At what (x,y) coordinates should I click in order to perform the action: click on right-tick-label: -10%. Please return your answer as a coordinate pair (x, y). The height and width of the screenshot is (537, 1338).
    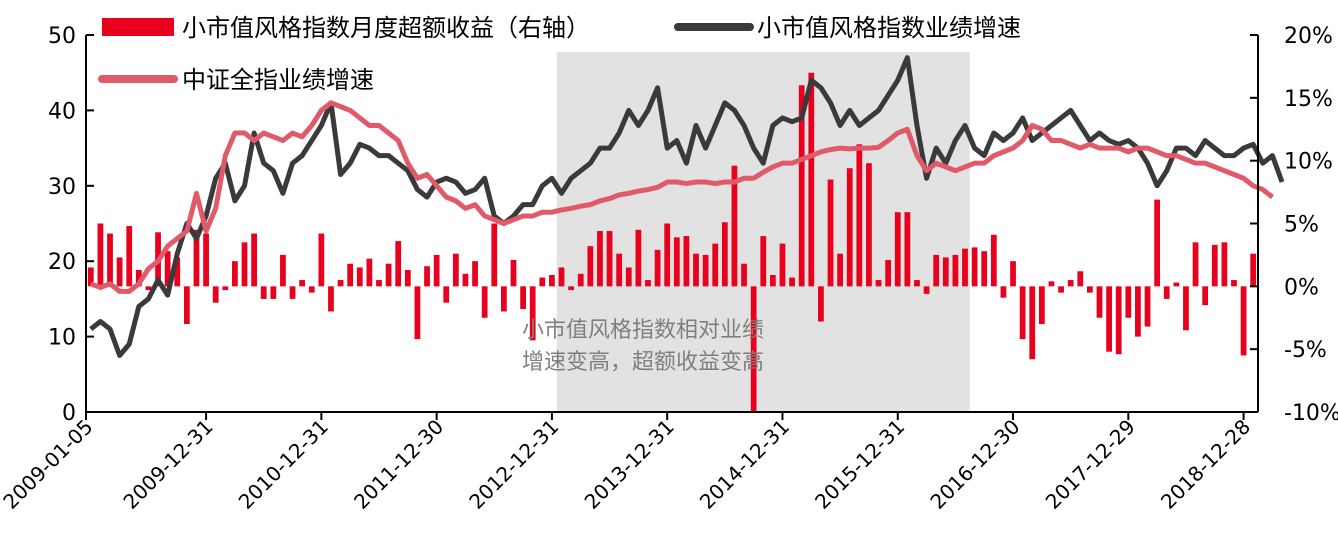
    Looking at the image, I should click on (1311, 413).